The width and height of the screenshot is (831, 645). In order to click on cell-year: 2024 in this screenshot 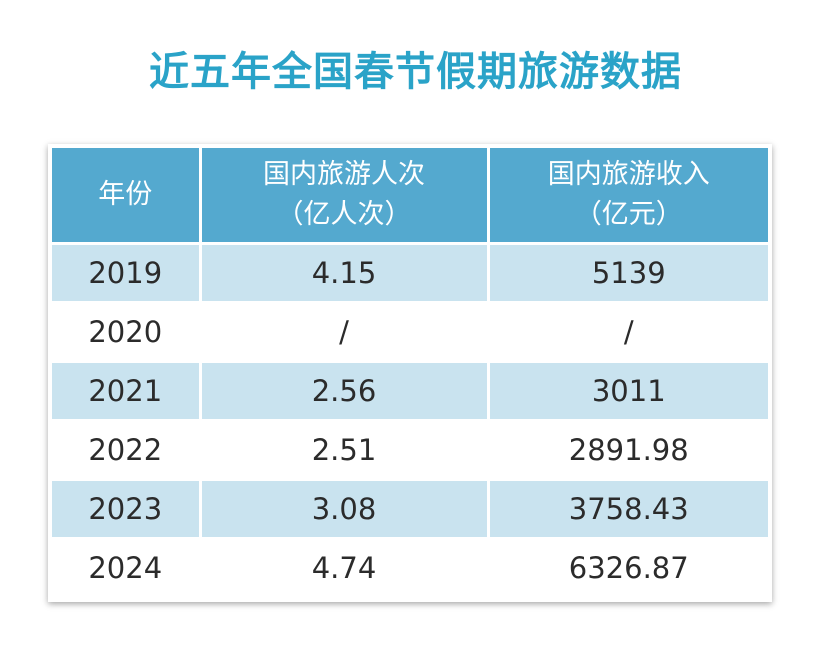, I will do `click(127, 567)`.